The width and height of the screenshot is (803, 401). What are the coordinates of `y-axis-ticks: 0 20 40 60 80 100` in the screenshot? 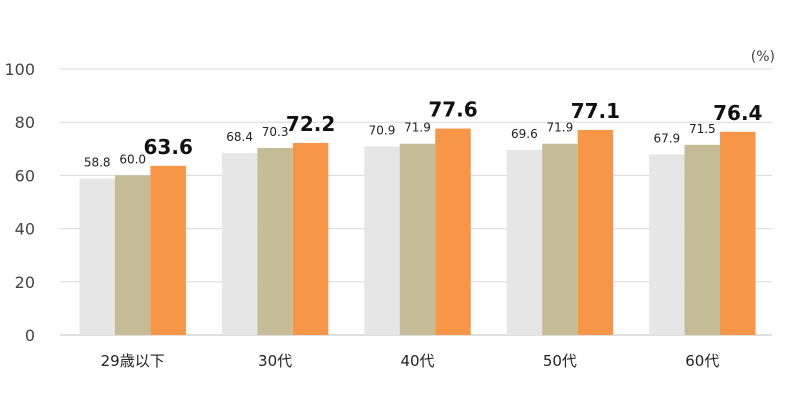 It's located at (19, 202).